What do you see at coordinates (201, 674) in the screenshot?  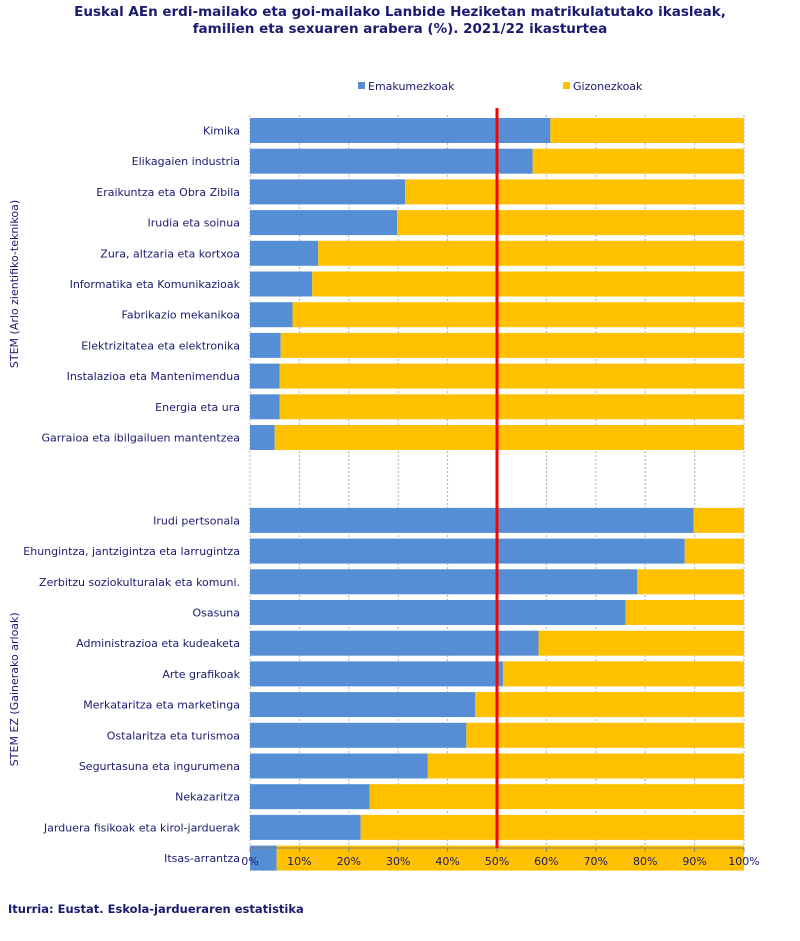 I see `category-label: Arte grafikoak` at bounding box center [201, 674].